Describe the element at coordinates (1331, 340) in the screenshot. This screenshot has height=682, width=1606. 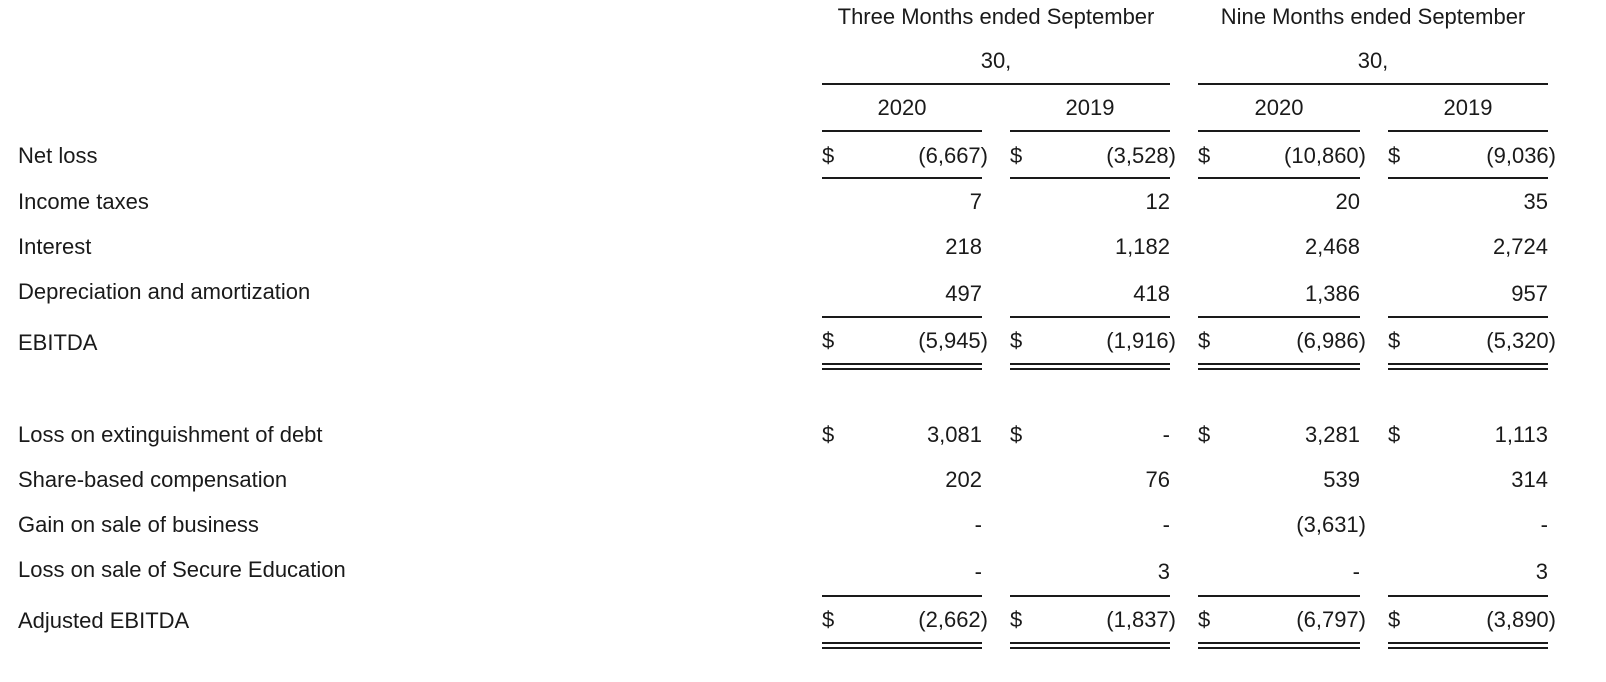
I see `cell-value: (6,986)` at that location.